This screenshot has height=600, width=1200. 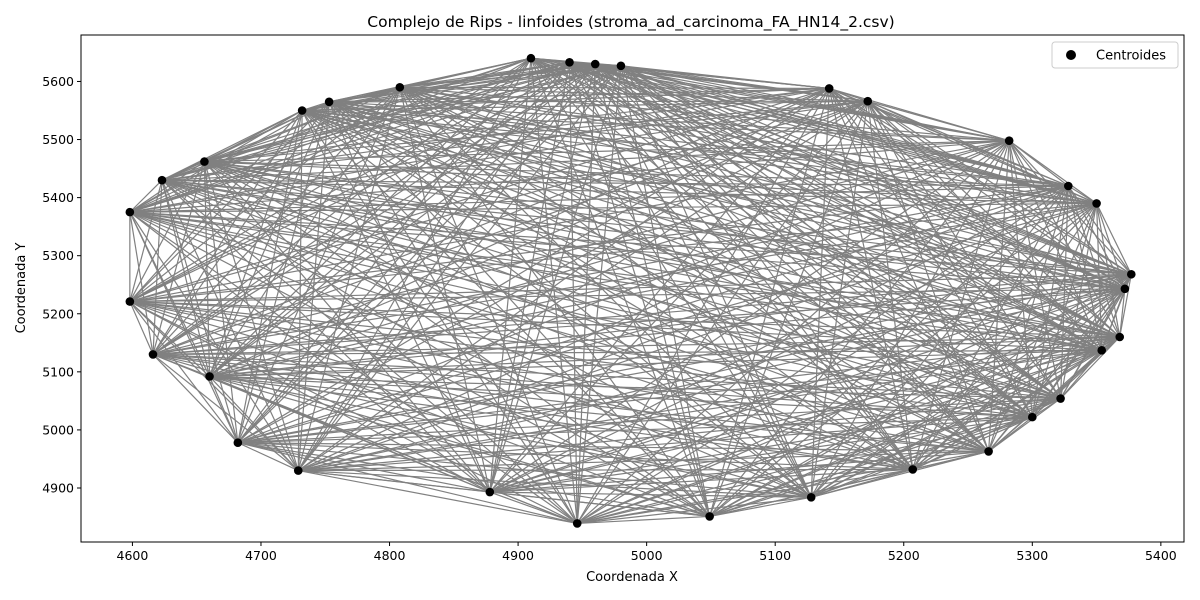 What do you see at coordinates (58, 313) in the screenshot?
I see `y-tick-label: 5200` at bounding box center [58, 313].